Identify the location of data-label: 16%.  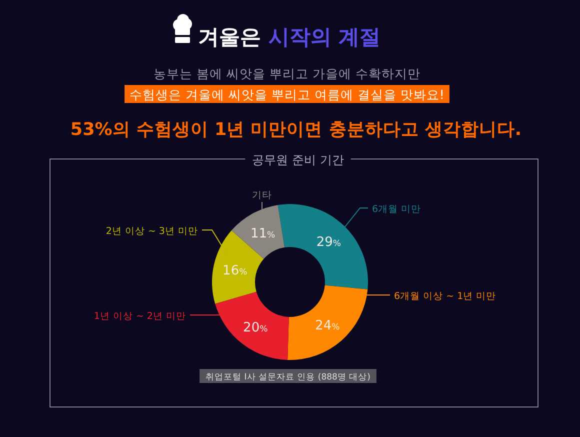
(235, 271).